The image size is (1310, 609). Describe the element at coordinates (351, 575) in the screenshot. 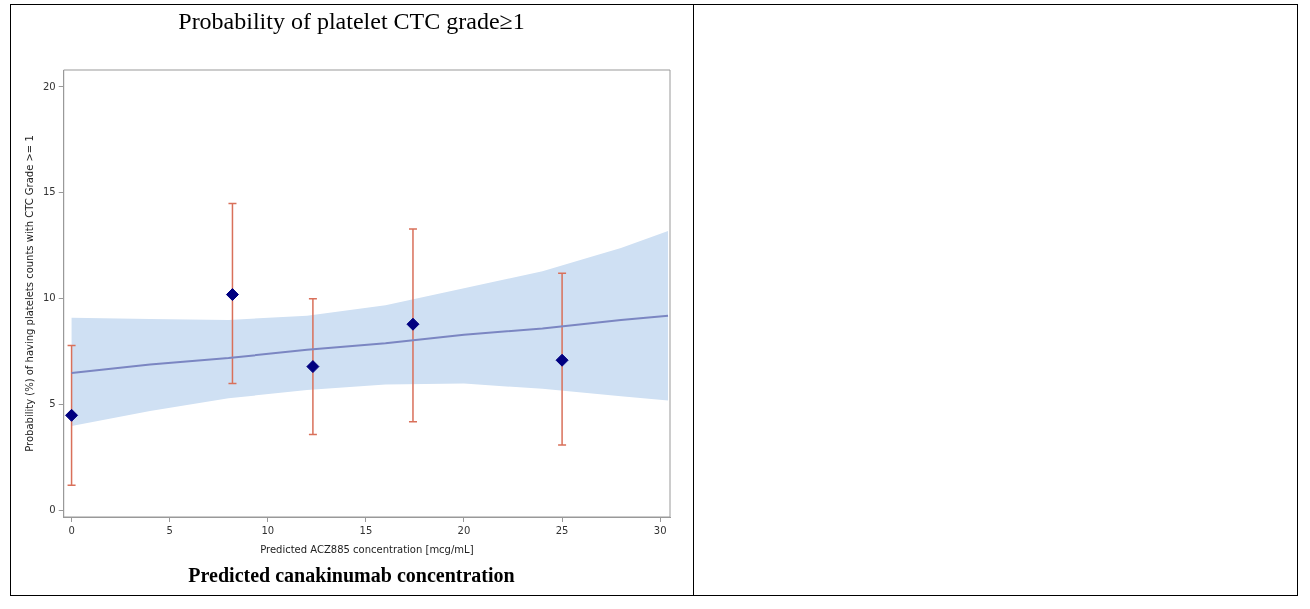

I see `text: Predicted canakinumab concentration` at that location.